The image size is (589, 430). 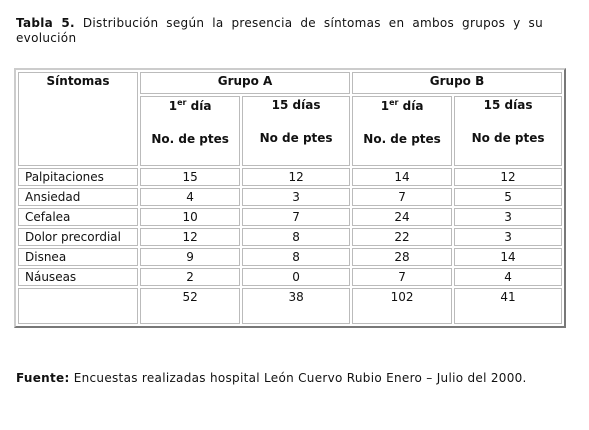 What do you see at coordinates (45, 23) in the screenshot?
I see `caption-label: Tabla 5.` at bounding box center [45, 23].